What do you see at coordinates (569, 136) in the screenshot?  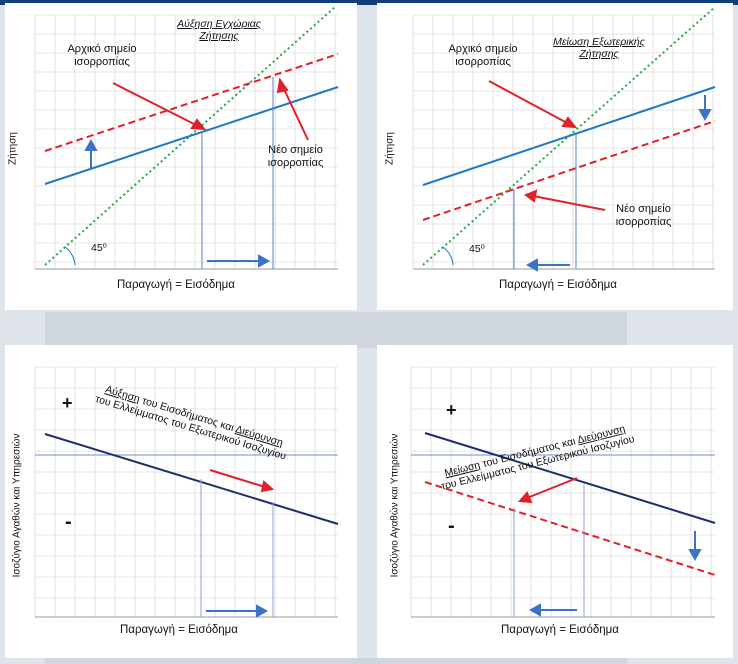 I see `panel2-demand-curve` at bounding box center [569, 136].